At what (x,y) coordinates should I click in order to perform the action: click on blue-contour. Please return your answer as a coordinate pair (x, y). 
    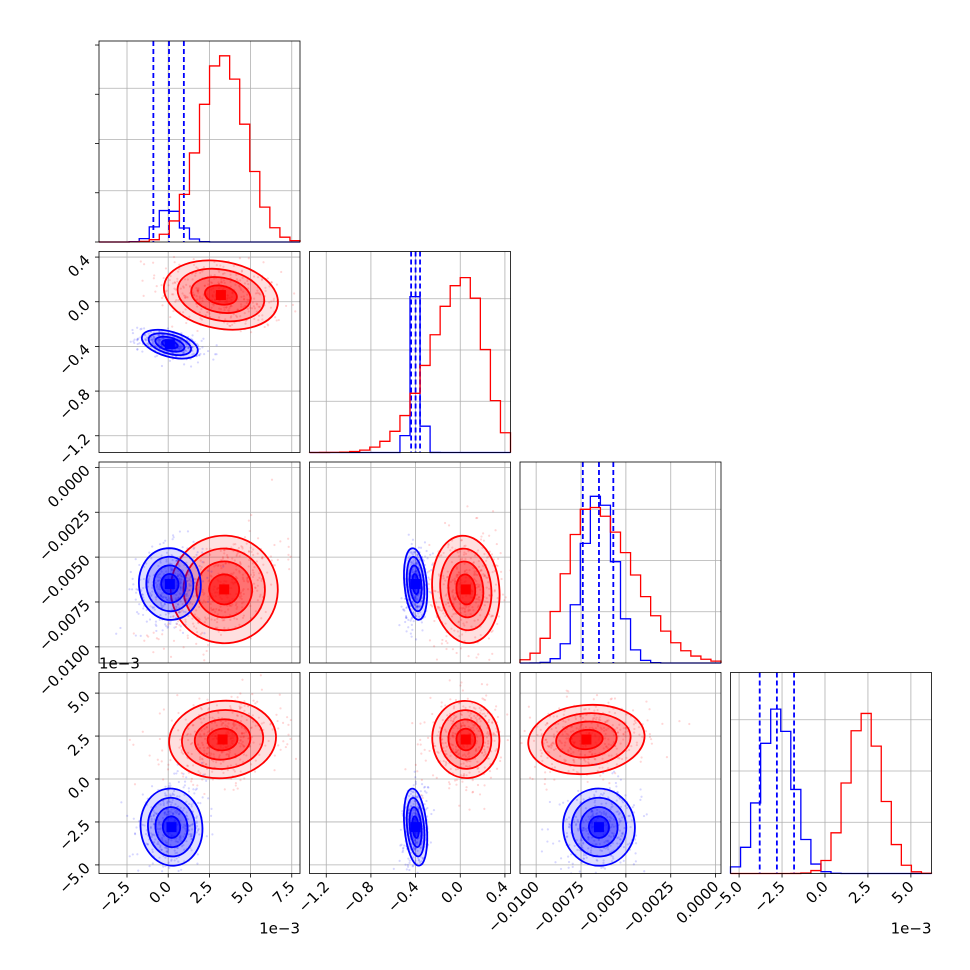
    Looking at the image, I should click on (169, 344).